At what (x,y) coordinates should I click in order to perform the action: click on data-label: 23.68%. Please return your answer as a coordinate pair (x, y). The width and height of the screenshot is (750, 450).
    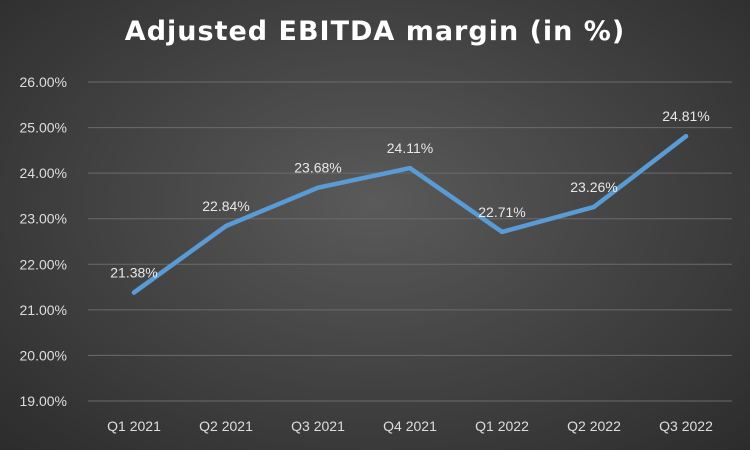
    Looking at the image, I should click on (317, 168).